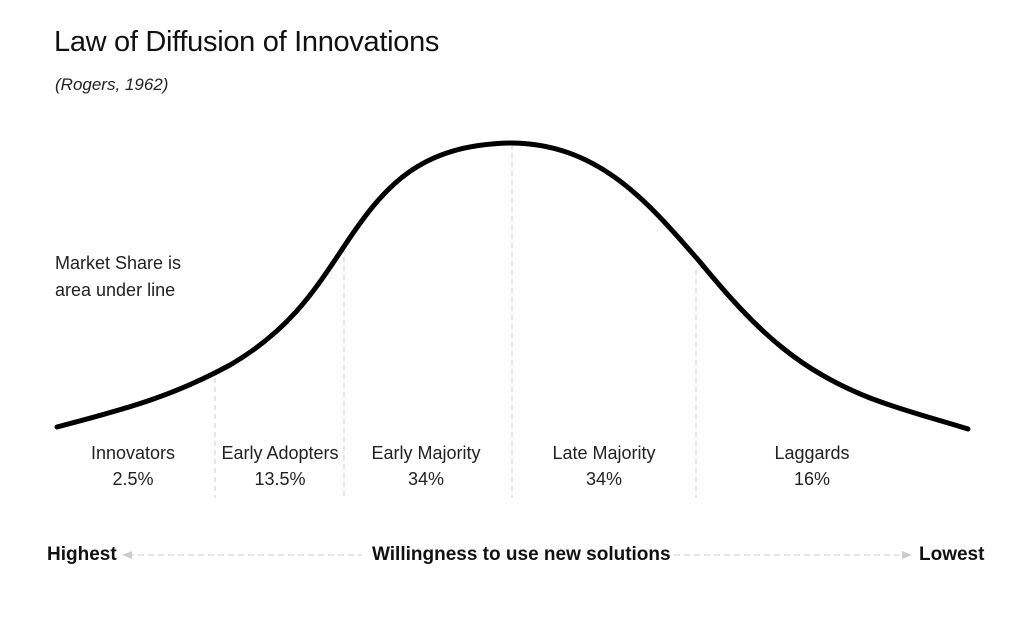  I want to click on segment-innovators: Innovators 2.5%, so click(133, 466).